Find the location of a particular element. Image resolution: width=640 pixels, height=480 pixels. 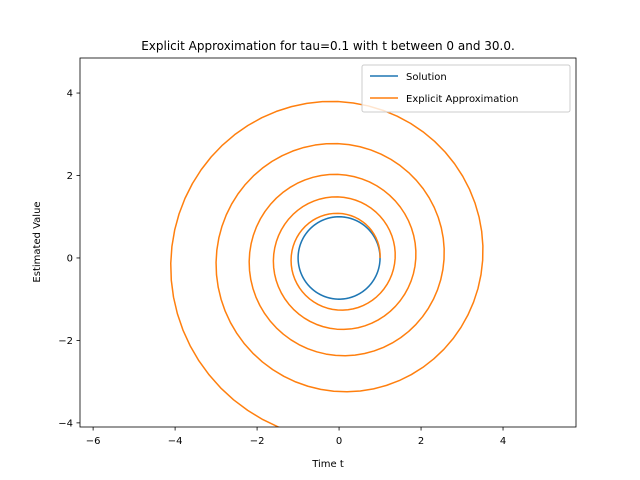

y-tick-label: −4 is located at coordinates (65, 423).